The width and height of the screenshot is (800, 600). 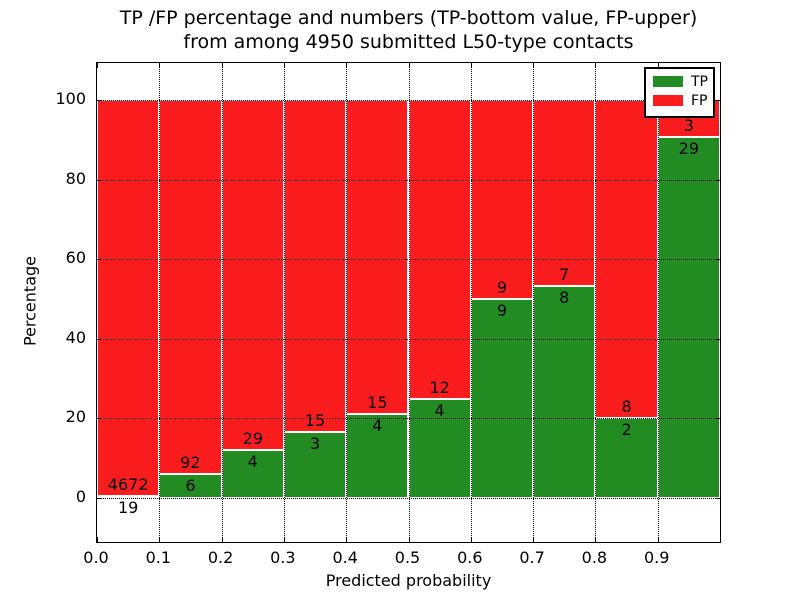 What do you see at coordinates (656, 557) in the screenshot?
I see `x-tick-label: 0.9` at bounding box center [656, 557].